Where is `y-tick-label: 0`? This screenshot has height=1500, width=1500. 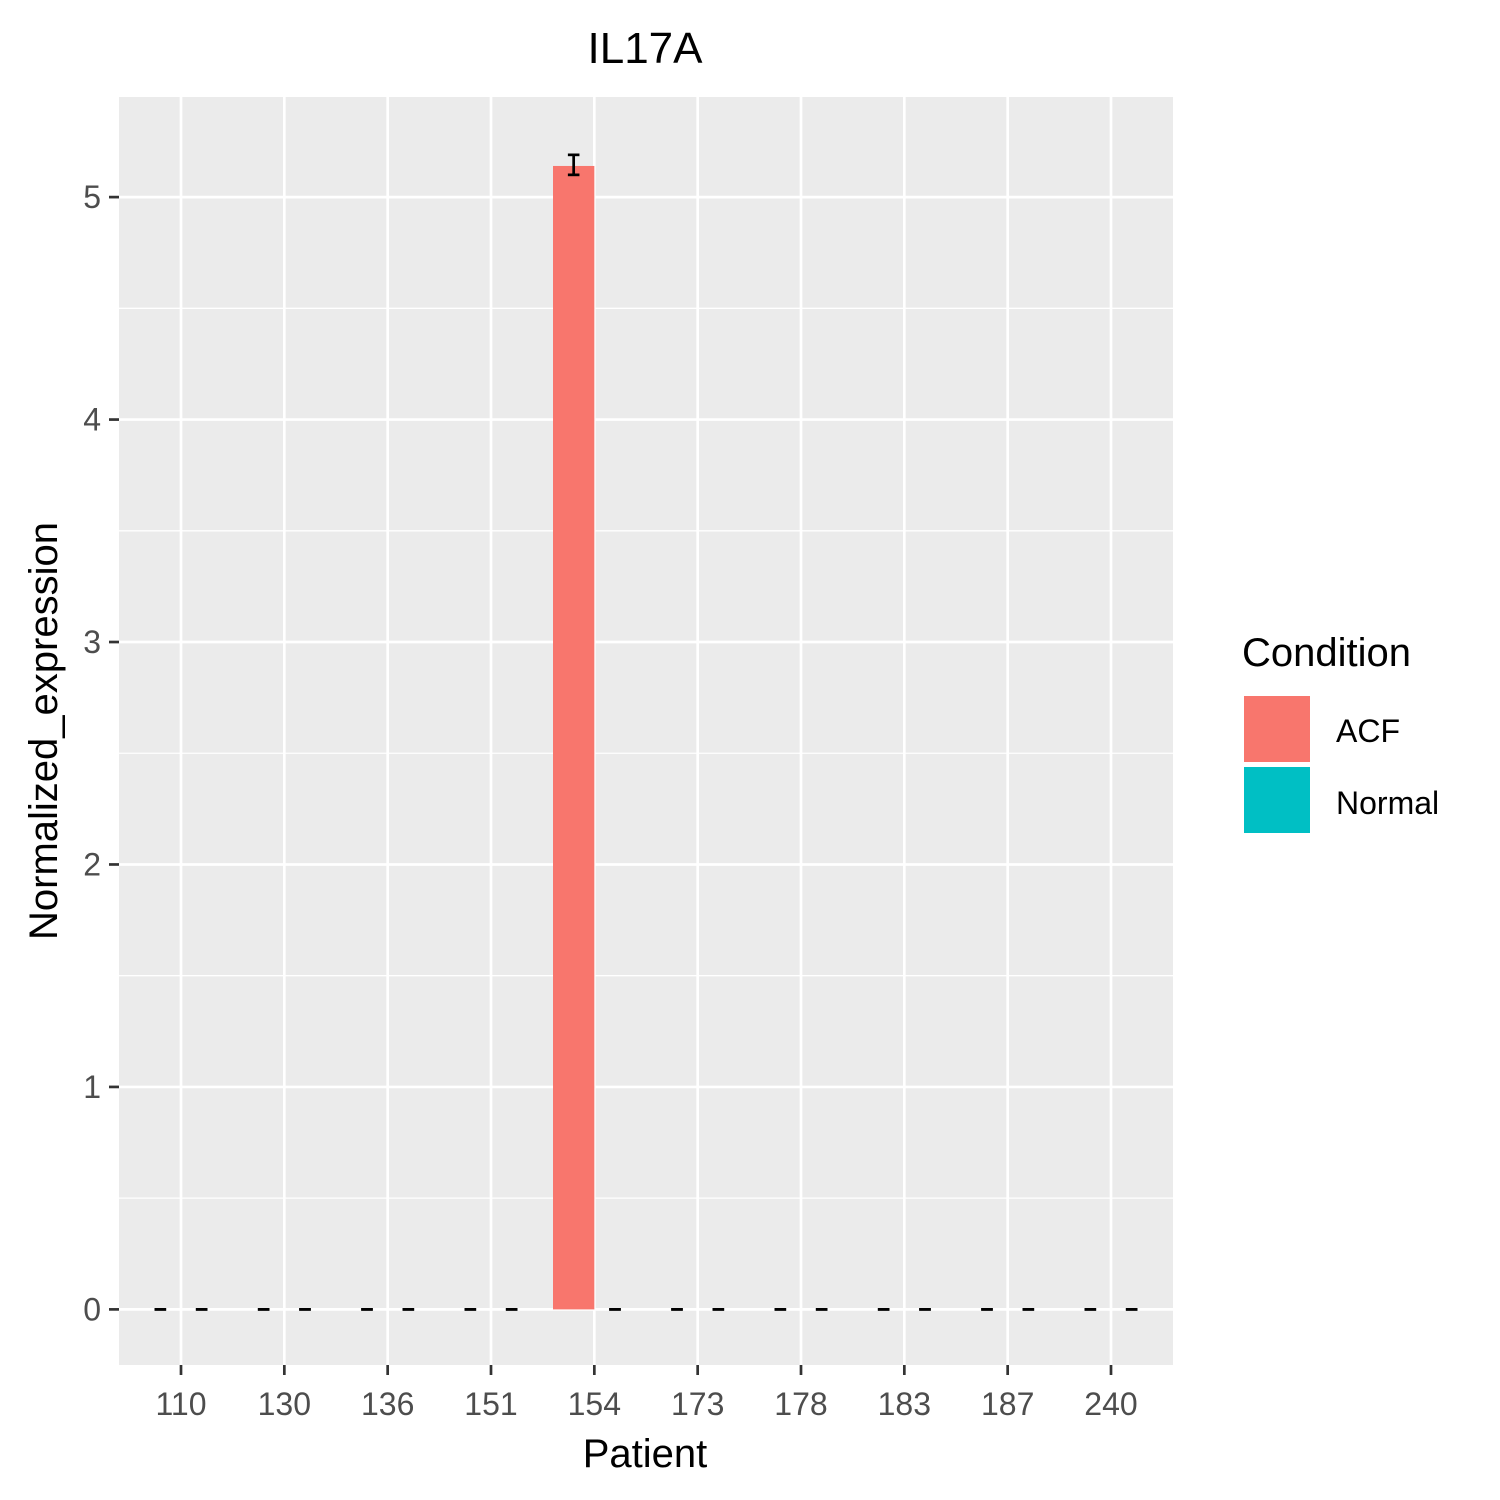 y-tick-label: 0 is located at coordinates (92, 1309).